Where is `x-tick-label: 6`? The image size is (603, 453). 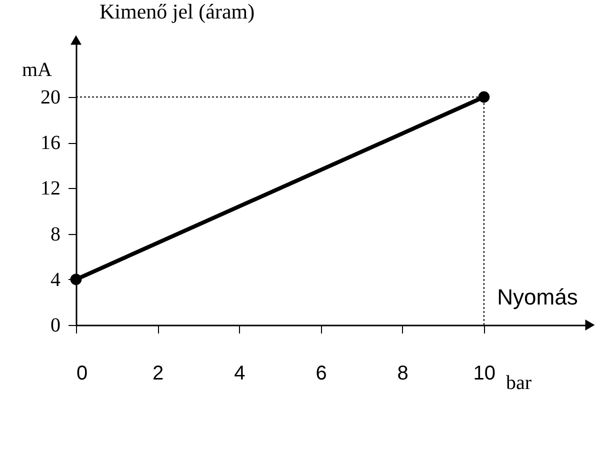
x-tick-label: 6 is located at coordinates (321, 373).